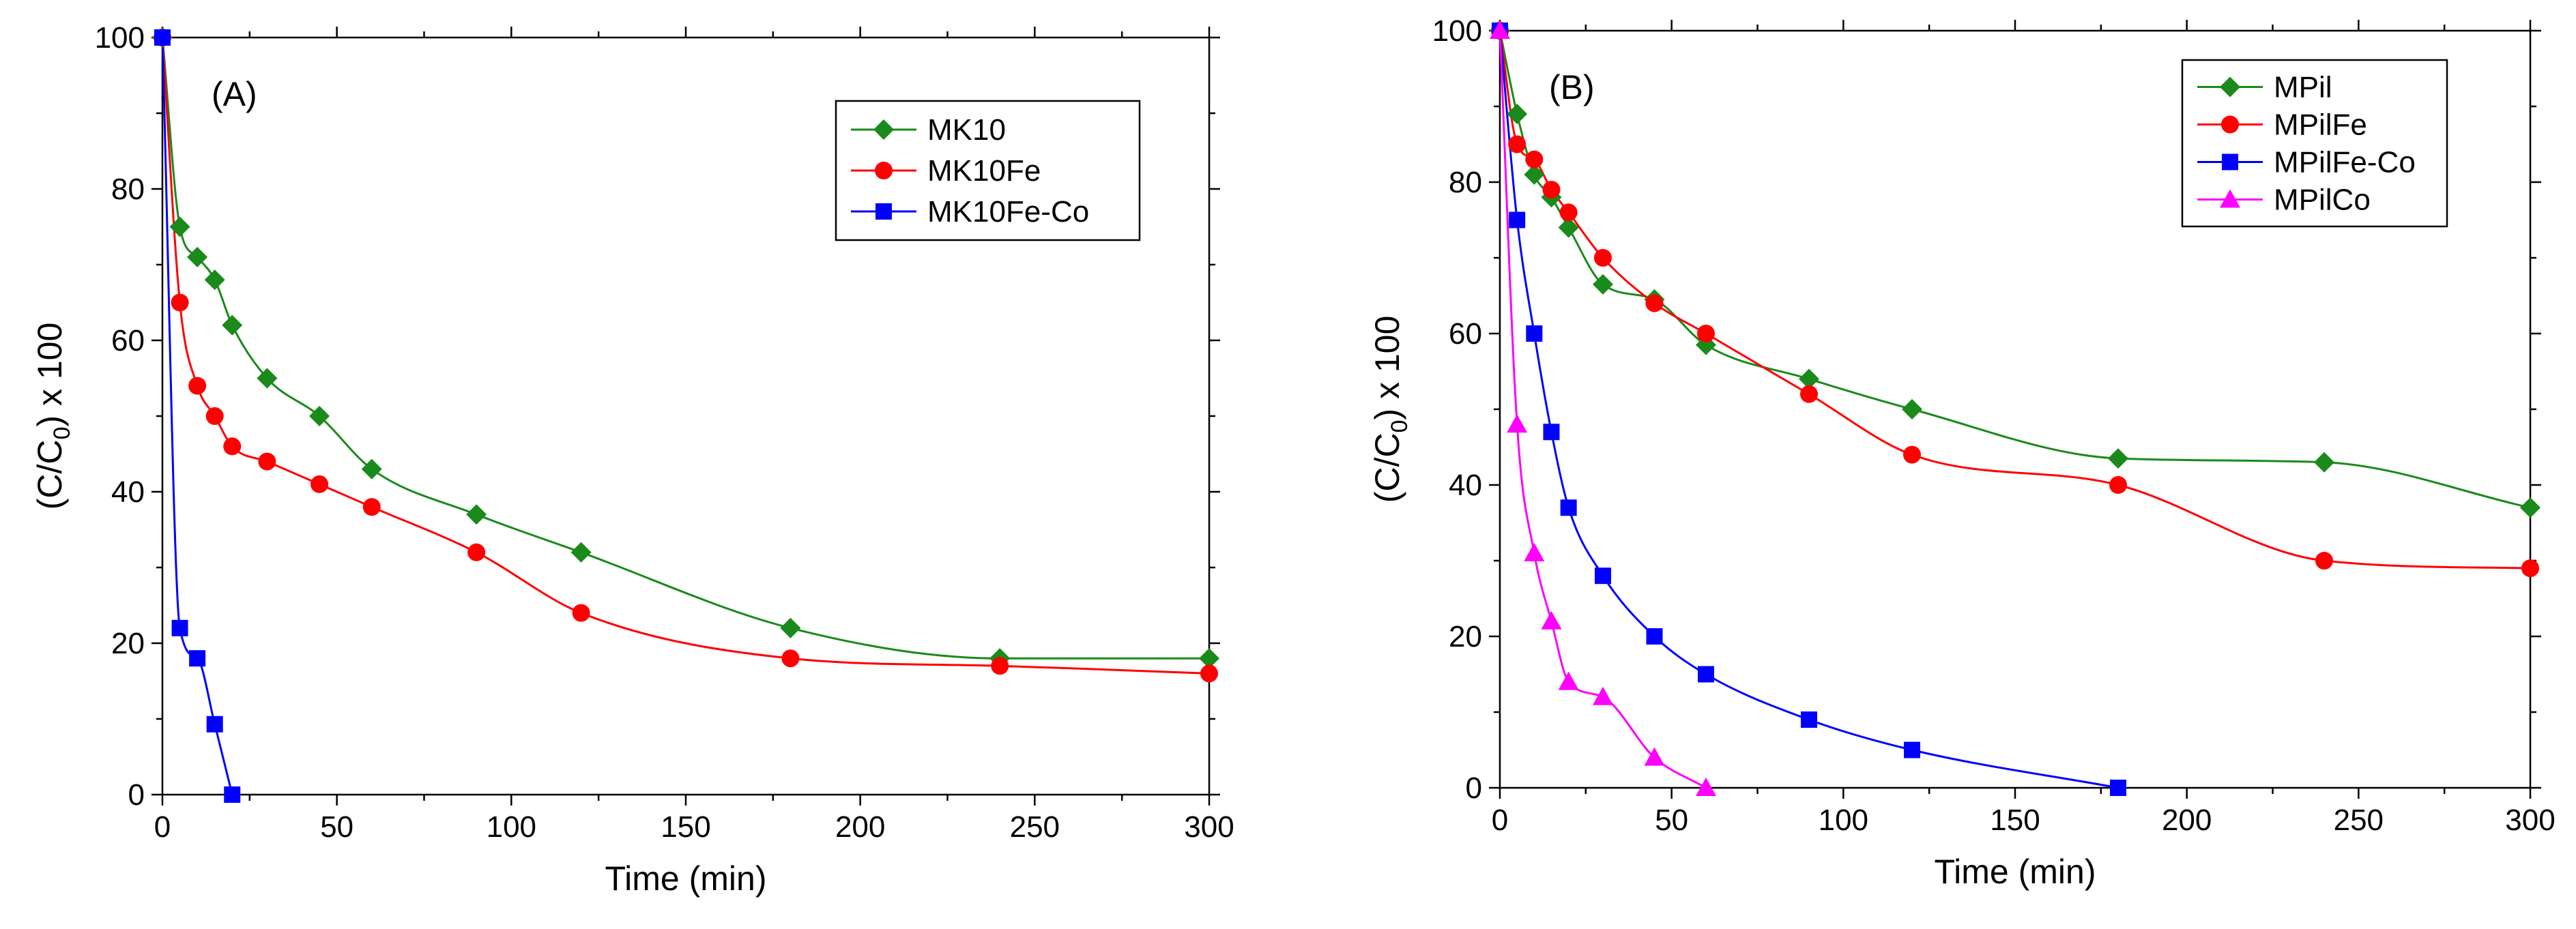 This screenshot has width=2576, height=929. Describe the element at coordinates (53, 416) in the screenshot. I see `y-axis-label: (C/C0) x 100` at that location.